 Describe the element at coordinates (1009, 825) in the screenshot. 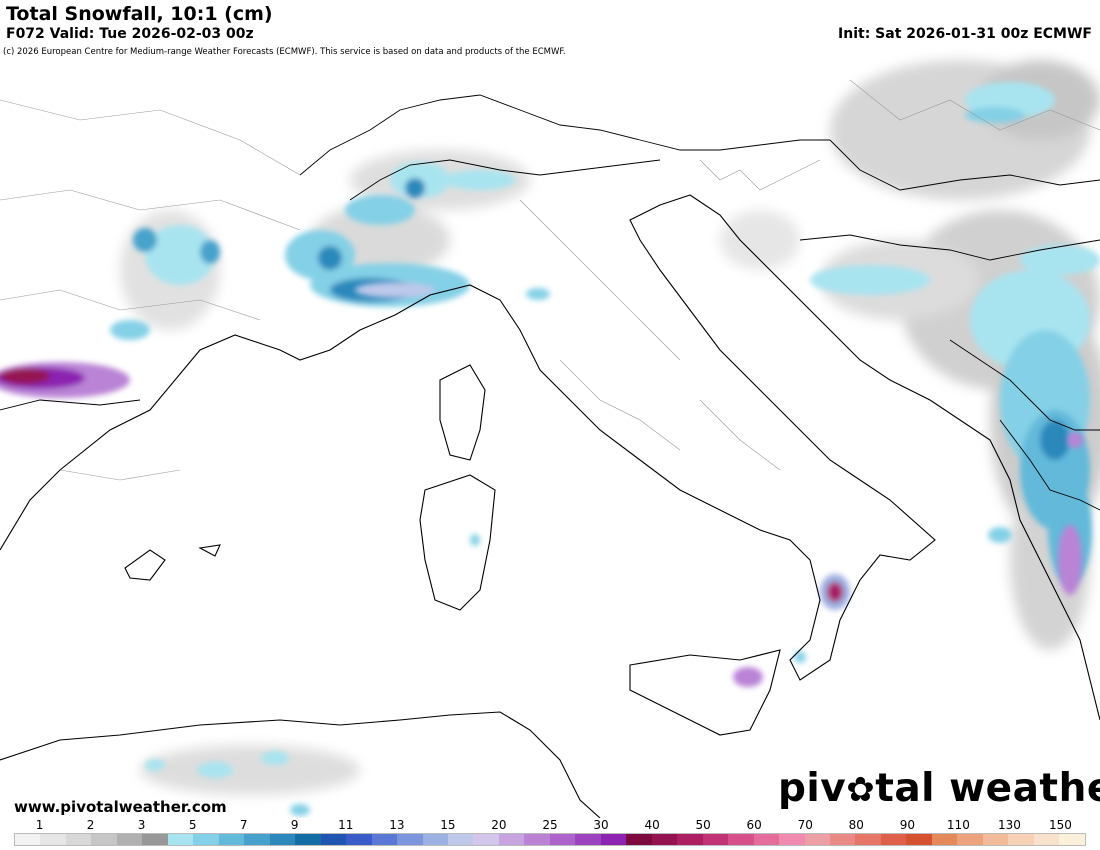

I see `legend-tick-label: 130` at that location.